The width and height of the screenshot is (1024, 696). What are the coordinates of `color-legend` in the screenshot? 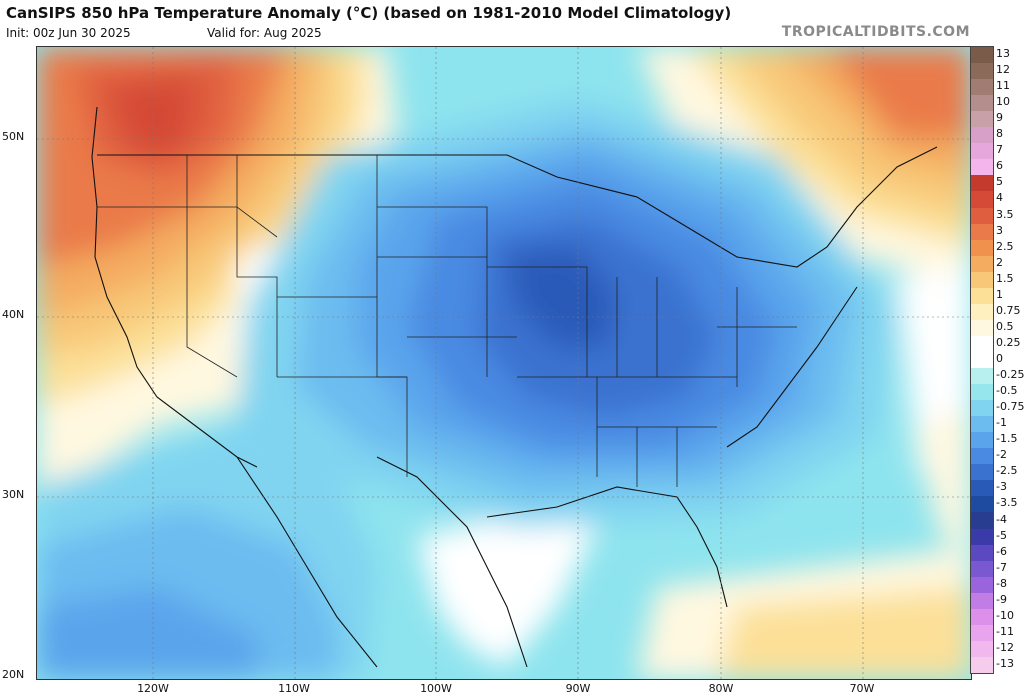 It's located at (982, 360).